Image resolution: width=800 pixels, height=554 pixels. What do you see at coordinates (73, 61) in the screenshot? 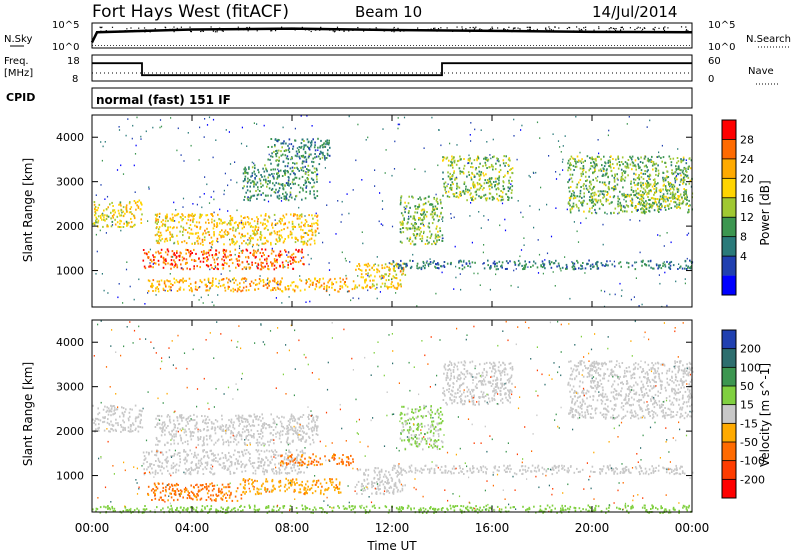
I see `freq-tick-high: 18` at bounding box center [73, 61].